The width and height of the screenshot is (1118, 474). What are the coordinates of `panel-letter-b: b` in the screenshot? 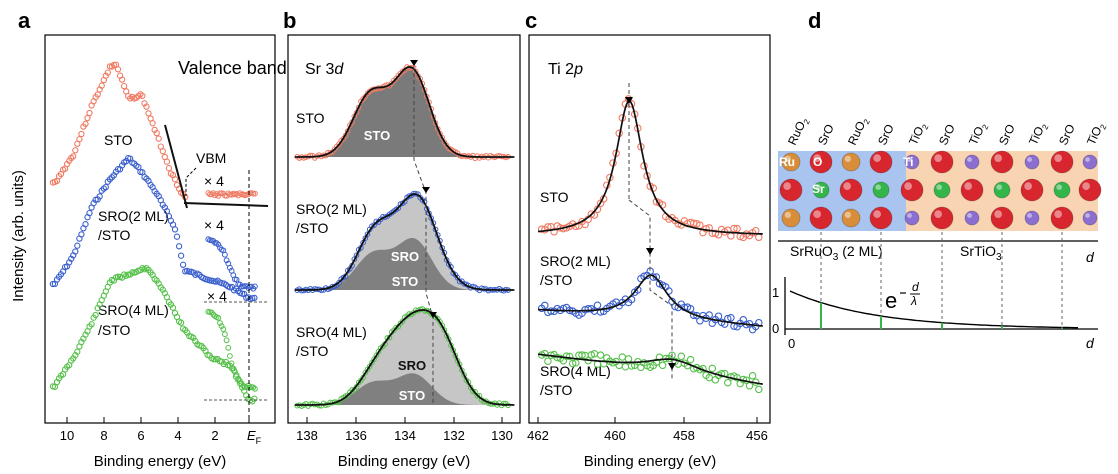 It's located at (289, 20).